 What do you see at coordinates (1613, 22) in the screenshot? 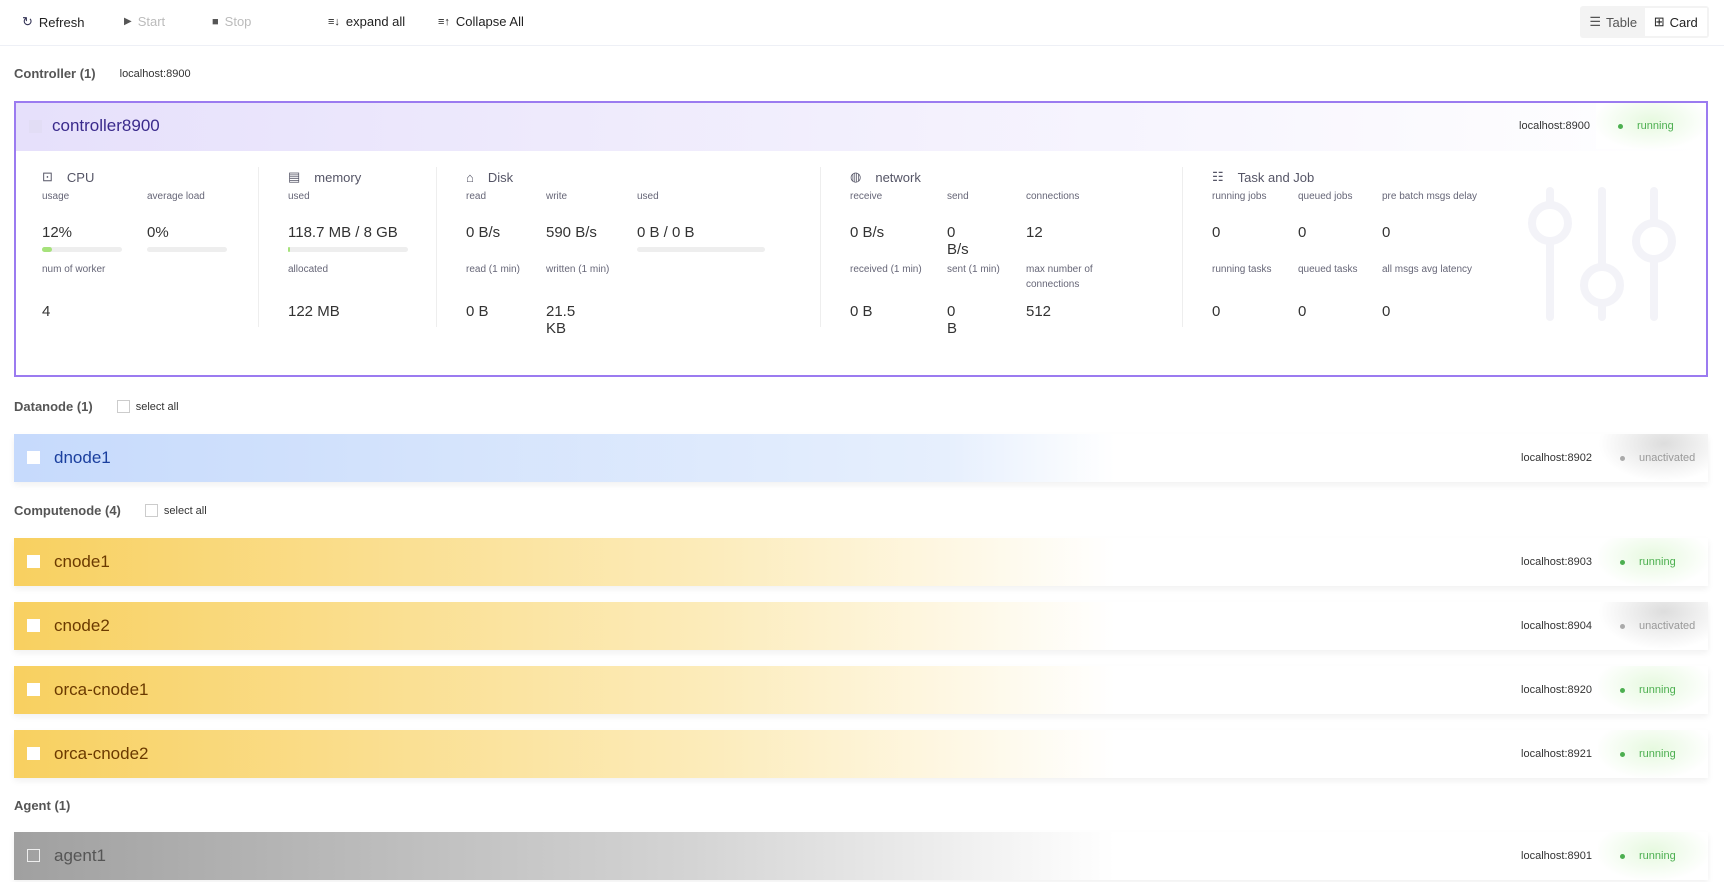
I see `tab-table: ☰ Table` at bounding box center [1613, 22].